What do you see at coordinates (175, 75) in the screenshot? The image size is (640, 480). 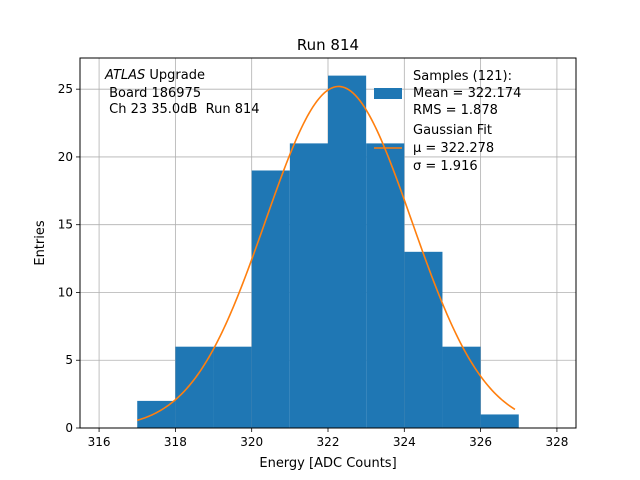 I see `annotation-upgrade: Upgrade` at bounding box center [175, 75].